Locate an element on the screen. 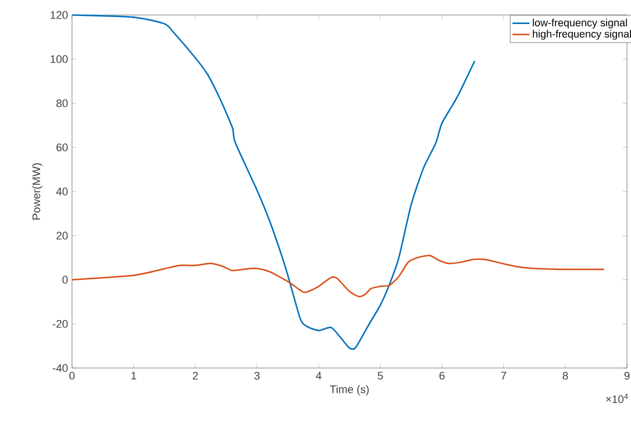 Image resolution: width=631 pixels, height=423 pixels. text: ×10$^{4}$ is located at coordinates (617, 399).